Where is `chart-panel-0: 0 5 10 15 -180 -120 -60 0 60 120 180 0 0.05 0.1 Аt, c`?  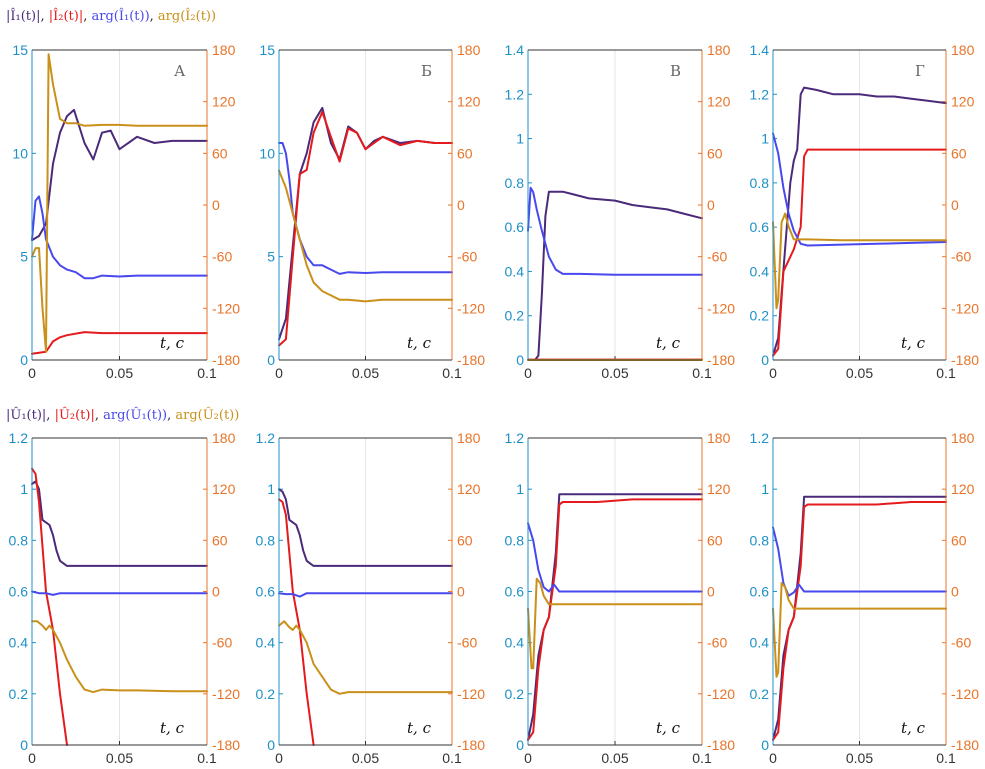
chart-panel-0: 0 5 10 15 -180 -120 -60 0 60 120 180 0 0.05 0.1 Аt, c is located at coordinates (126, 211).